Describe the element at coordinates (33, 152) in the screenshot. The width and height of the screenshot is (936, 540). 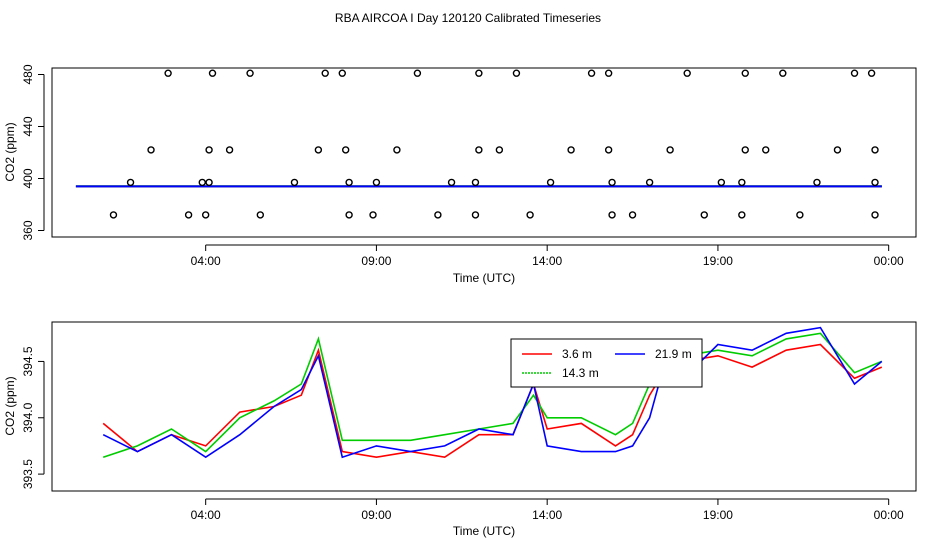
I see `top-y-axis: 360 400 440 480` at that location.